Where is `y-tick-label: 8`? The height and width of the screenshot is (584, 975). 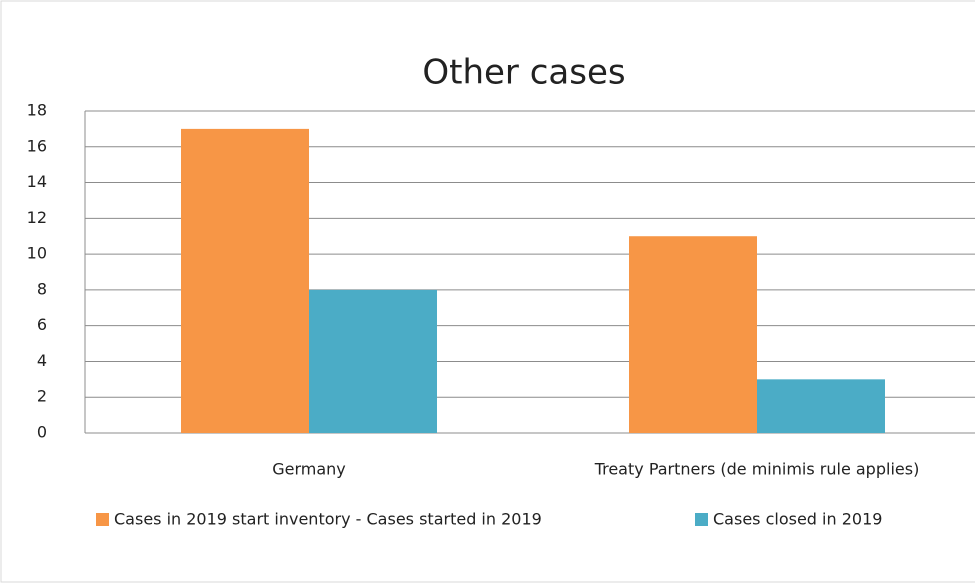 y-tick-label: 8 is located at coordinates (42, 288).